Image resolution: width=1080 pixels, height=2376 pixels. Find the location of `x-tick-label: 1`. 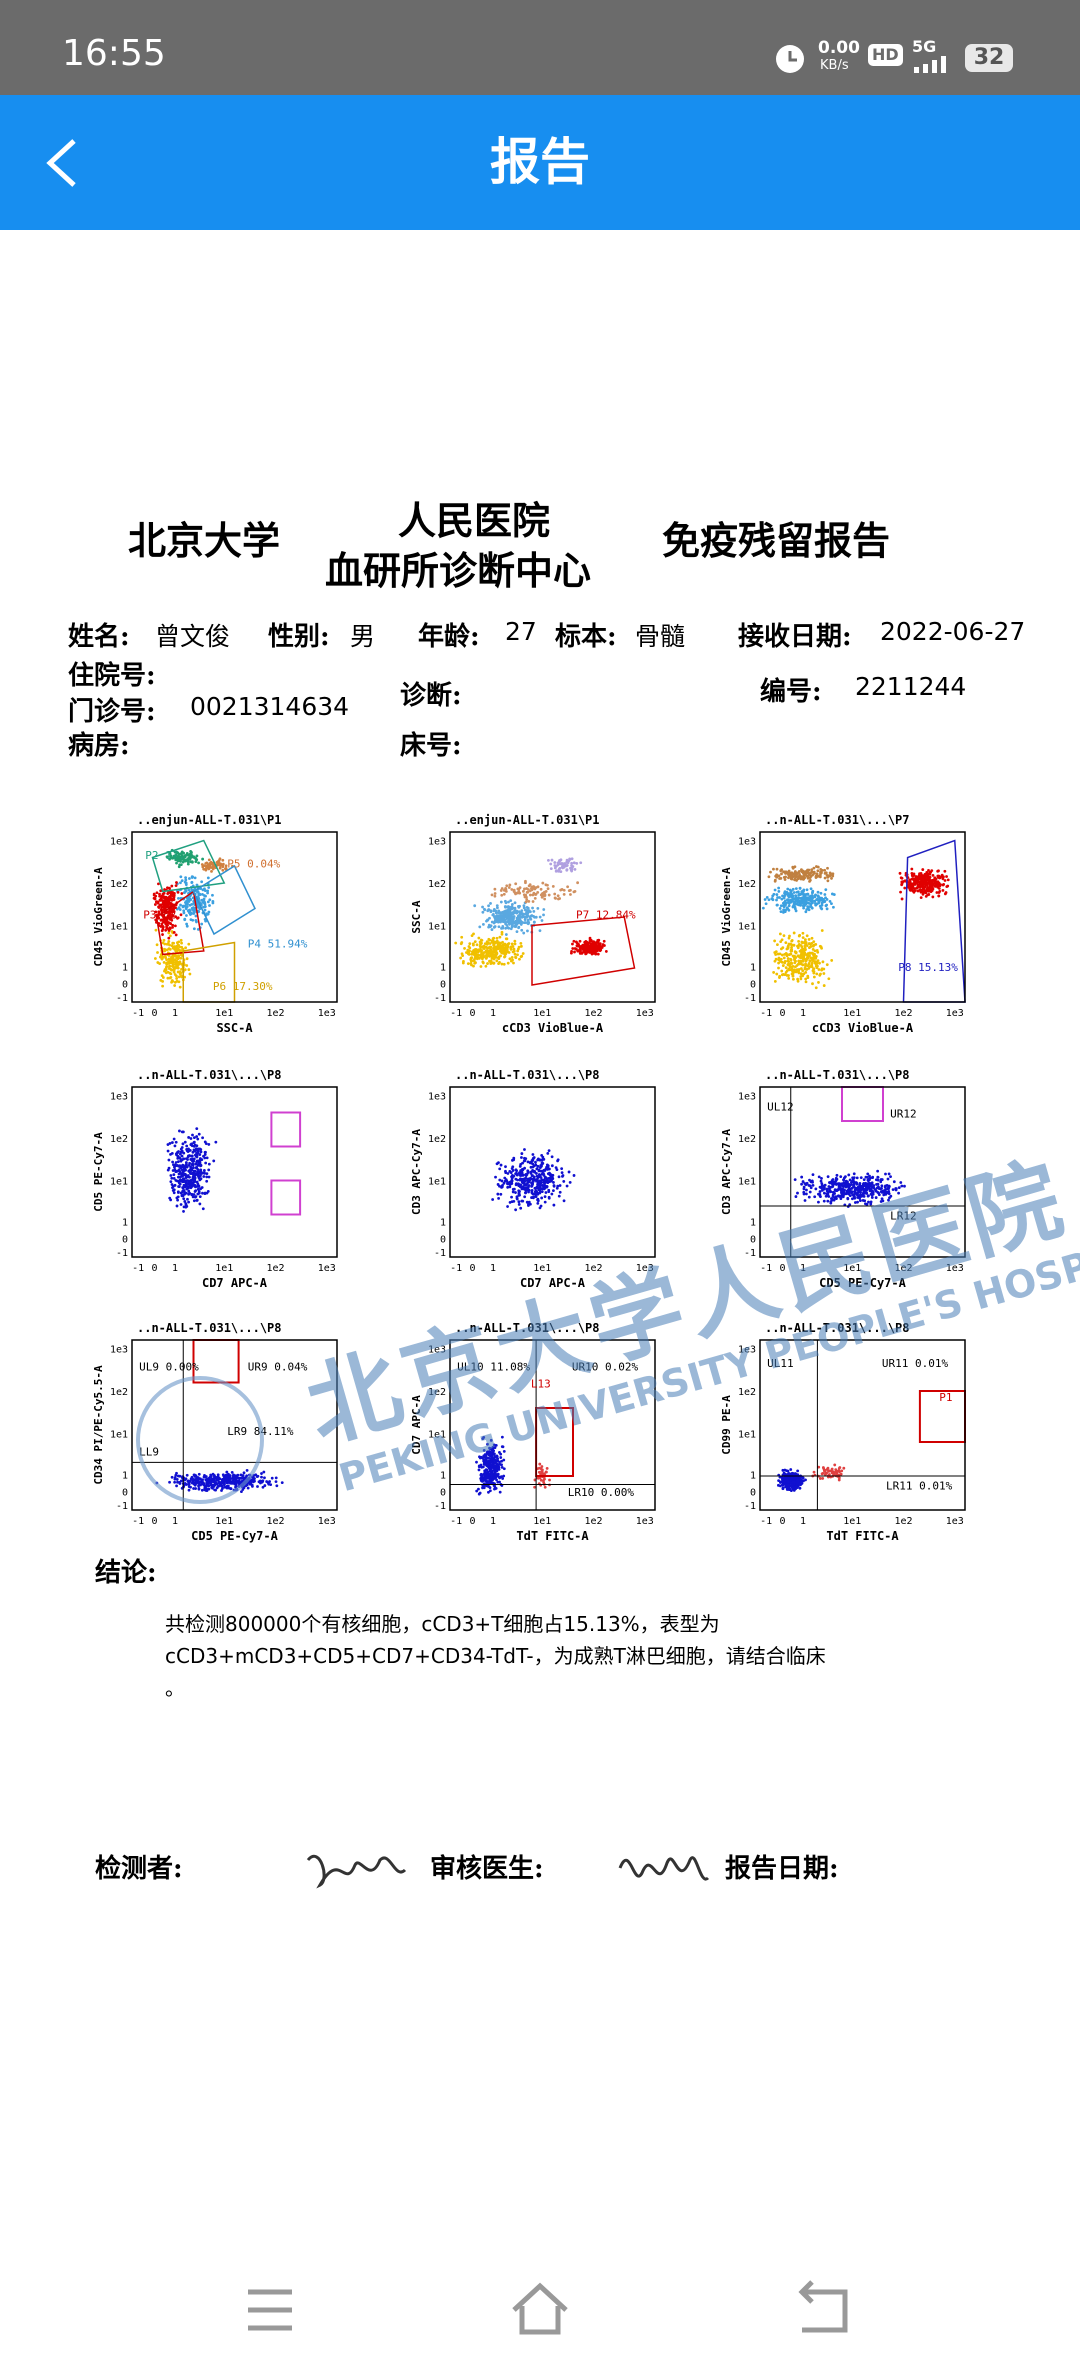

x-tick-label: 1 is located at coordinates (803, 1013).